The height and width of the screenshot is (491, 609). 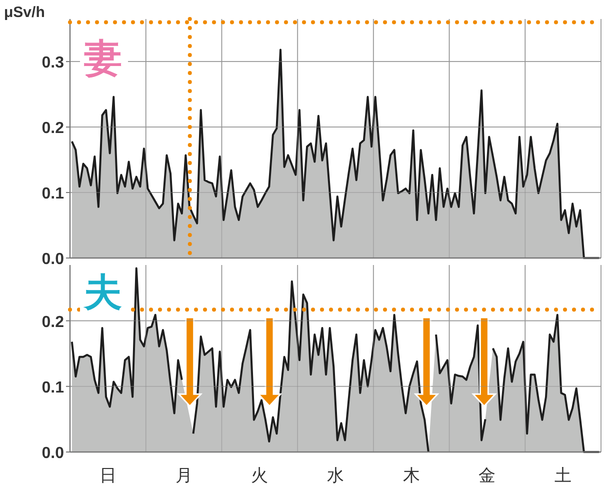 I want to click on x-tick-label: 日, so click(x=107, y=475).